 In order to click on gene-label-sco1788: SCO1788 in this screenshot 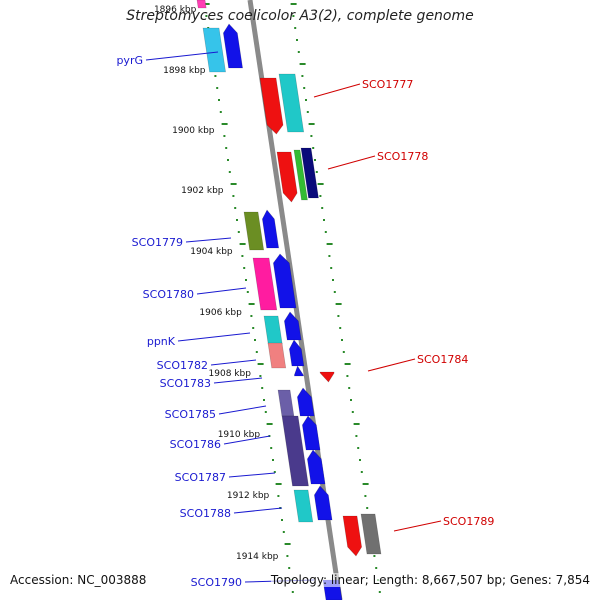, I will do `click(205, 513)`.